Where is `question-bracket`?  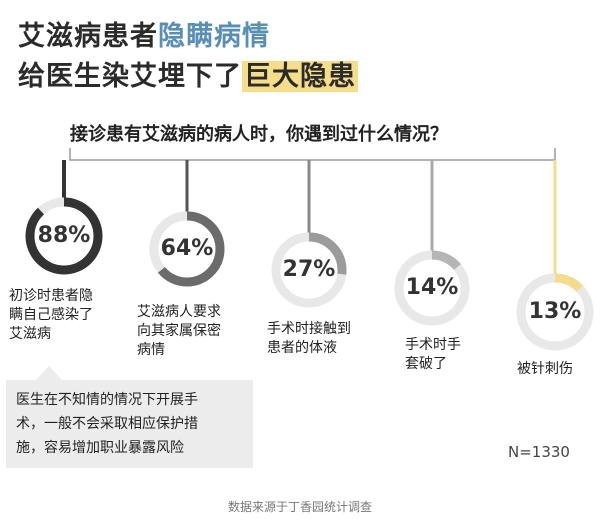
question-bracket is located at coordinates (312, 154).